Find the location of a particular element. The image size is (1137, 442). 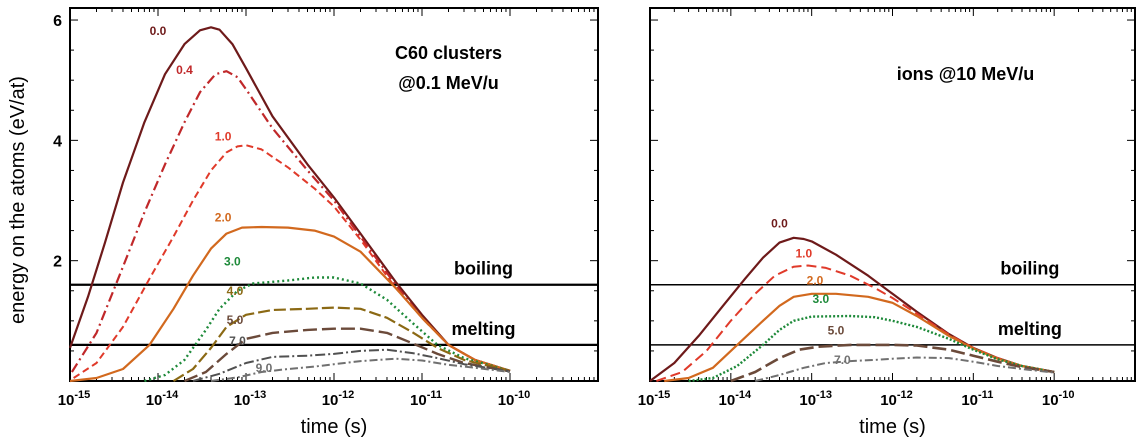

series-label-0-4: 0.4 is located at coordinates (184, 70).